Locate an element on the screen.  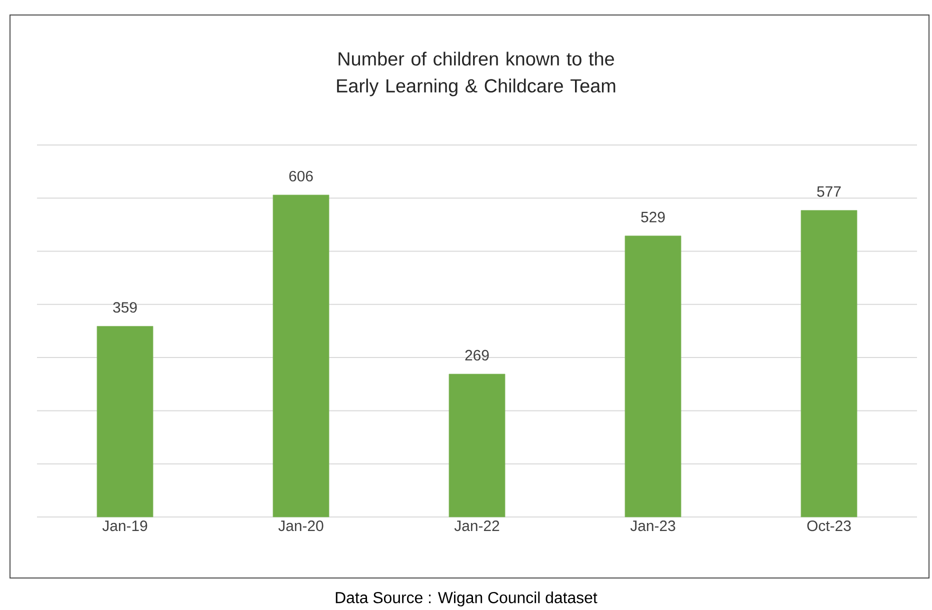
chart-title: Number of children known to the Early Learning & Childcare Team is located at coordinates (476, 74).